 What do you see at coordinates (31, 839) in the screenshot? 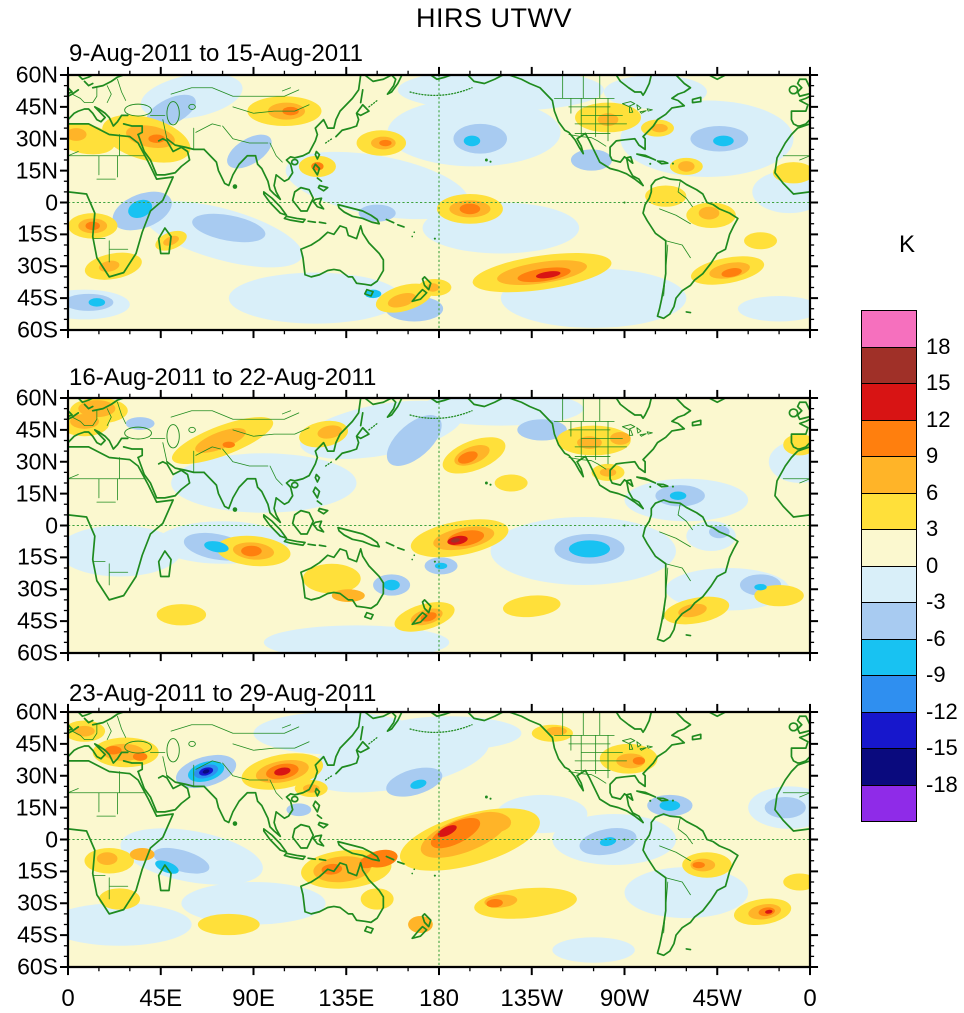
I see `lat-axis-week3: 60N 45N 30N 15N 0 15S 30S 45S 60S` at bounding box center [31, 839].